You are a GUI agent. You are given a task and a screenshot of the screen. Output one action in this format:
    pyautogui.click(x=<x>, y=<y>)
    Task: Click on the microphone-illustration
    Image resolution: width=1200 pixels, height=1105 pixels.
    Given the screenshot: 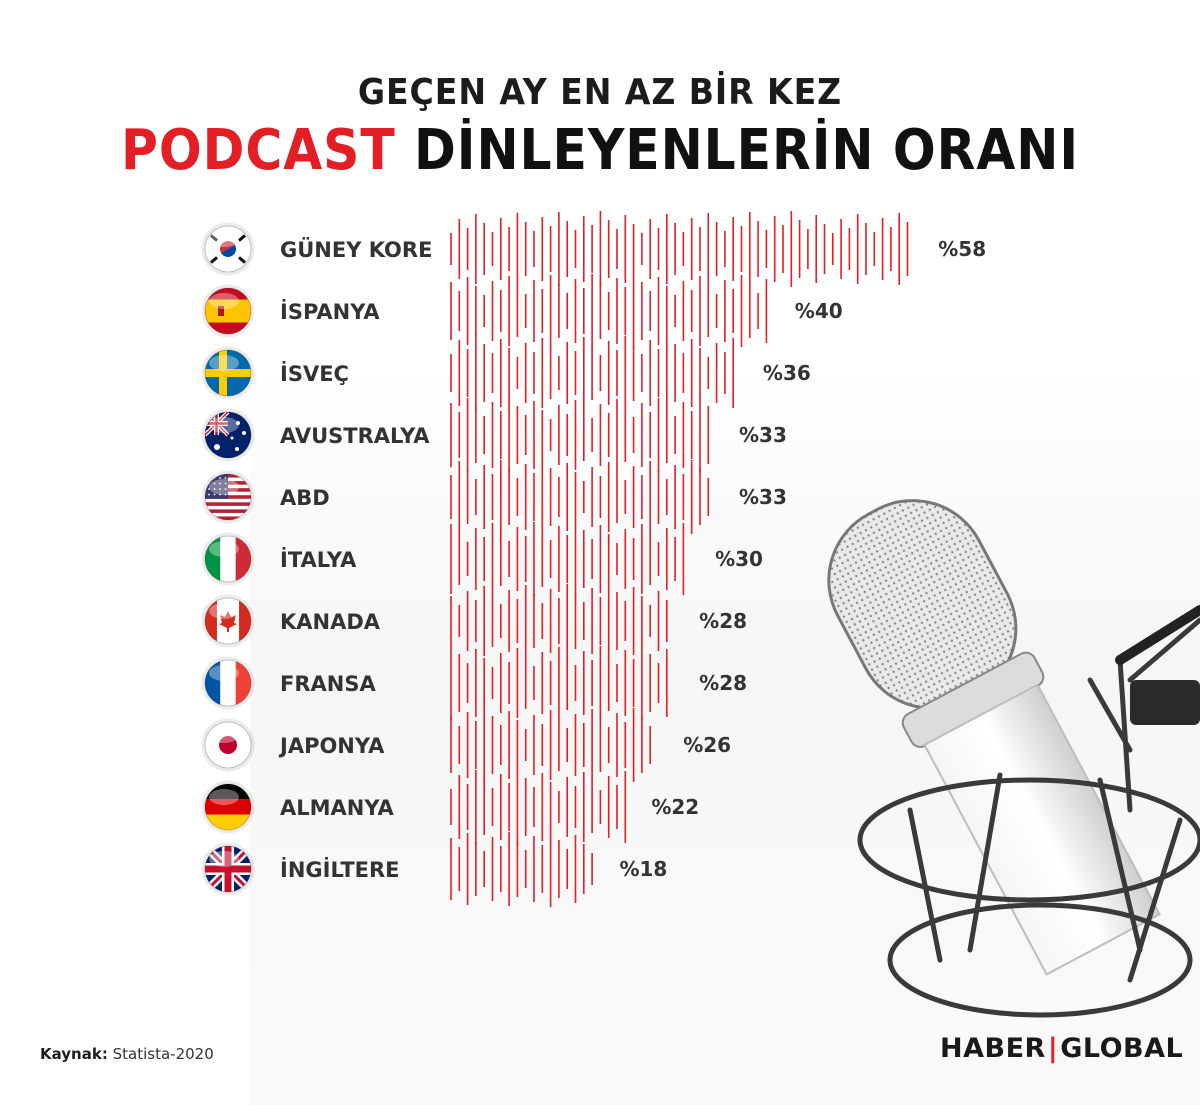 What is the action you would take?
    pyautogui.click(x=1013, y=758)
    